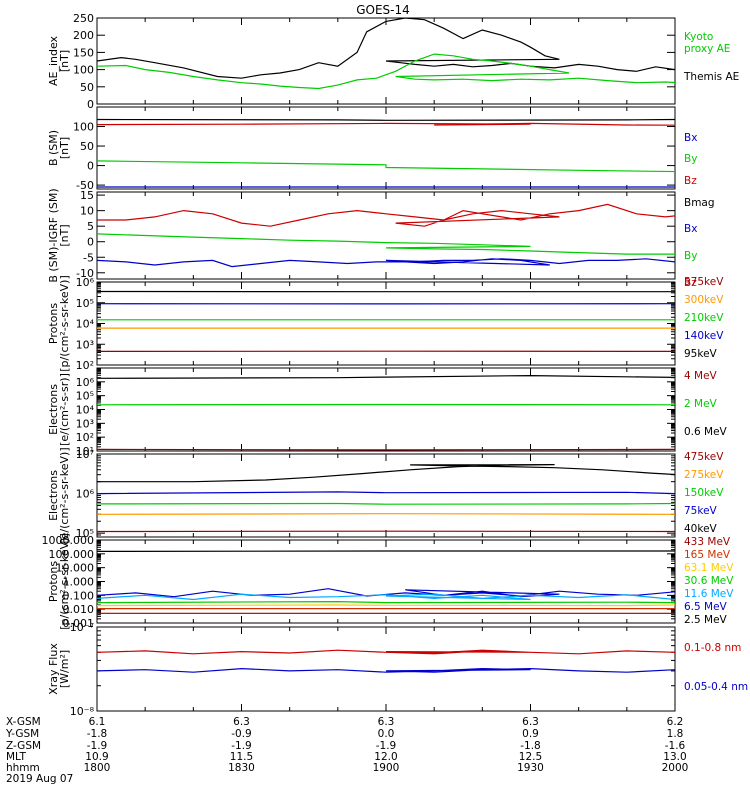 Image resolution: width=750 pixels, height=804 pixels. I want to click on ephemeris-value: 1900, so click(386, 768).